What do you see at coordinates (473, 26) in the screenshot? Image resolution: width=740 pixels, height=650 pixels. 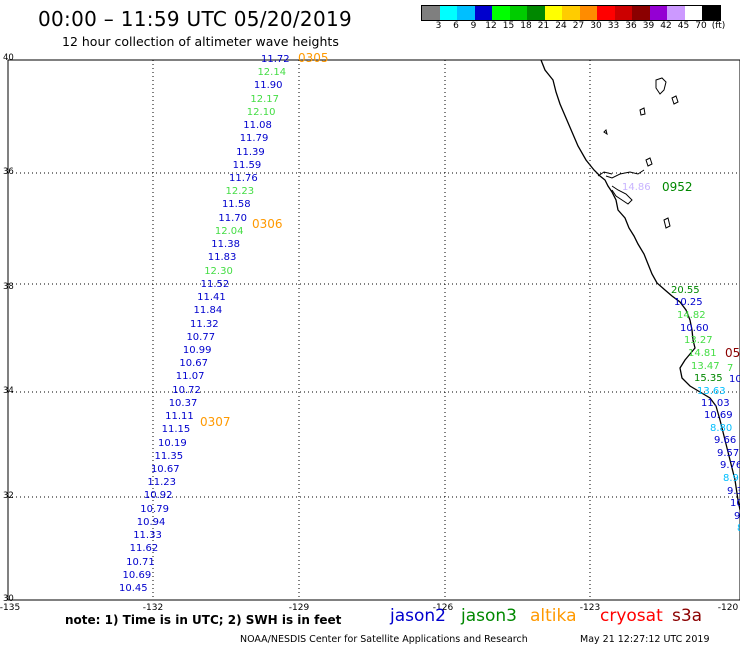 I see `legend-label: 9` at bounding box center [473, 26].